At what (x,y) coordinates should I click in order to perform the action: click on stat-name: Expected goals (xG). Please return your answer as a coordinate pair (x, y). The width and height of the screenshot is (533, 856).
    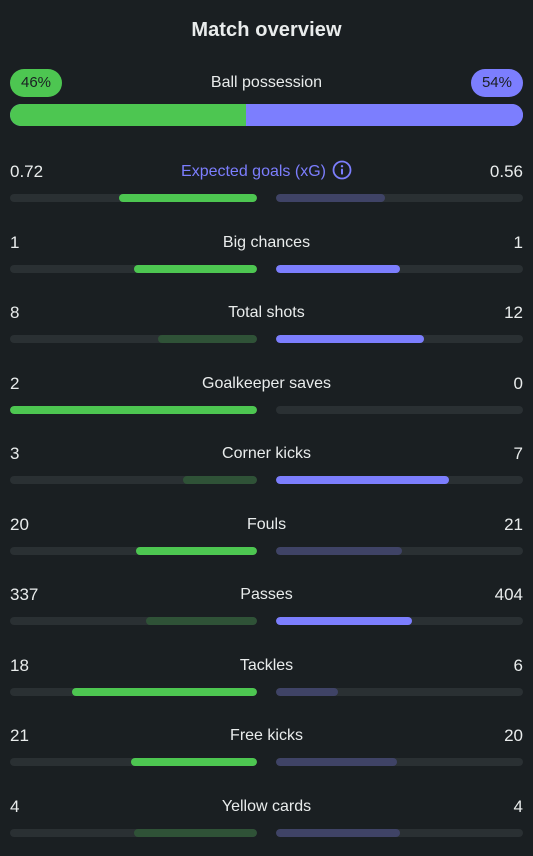
    Looking at the image, I should click on (266, 172).